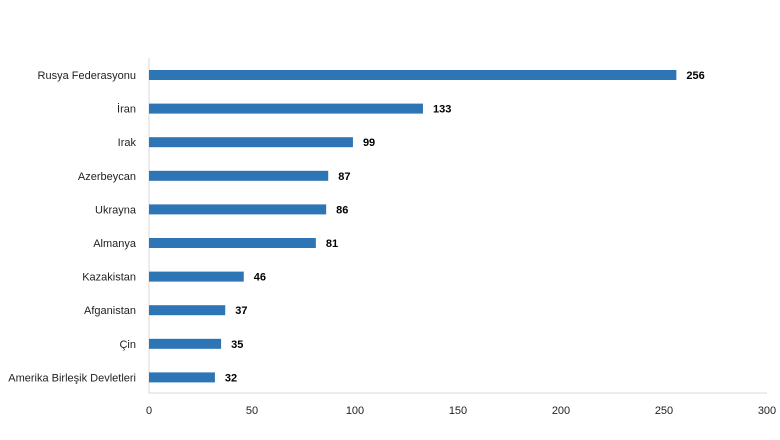  I want to click on category-label: Irak, so click(127, 143).